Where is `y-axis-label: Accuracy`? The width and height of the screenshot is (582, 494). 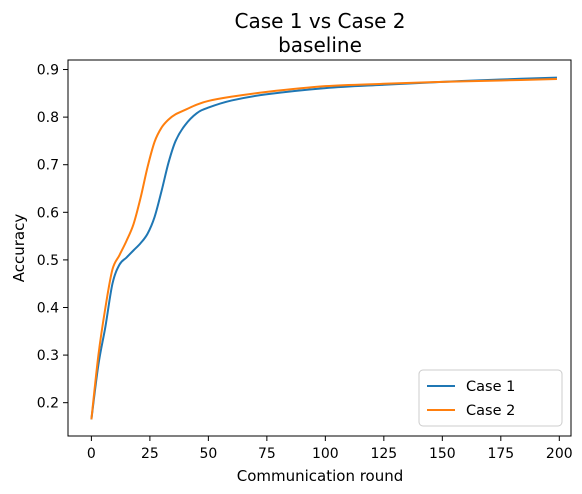 y-axis-label: Accuracy is located at coordinates (19, 248).